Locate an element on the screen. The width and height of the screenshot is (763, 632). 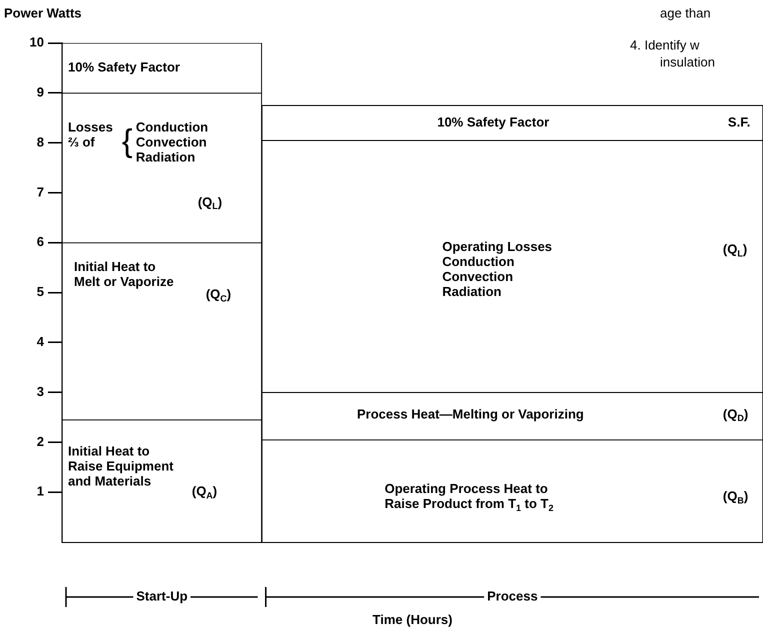
y-tick-label: 3 is located at coordinates (40, 391).